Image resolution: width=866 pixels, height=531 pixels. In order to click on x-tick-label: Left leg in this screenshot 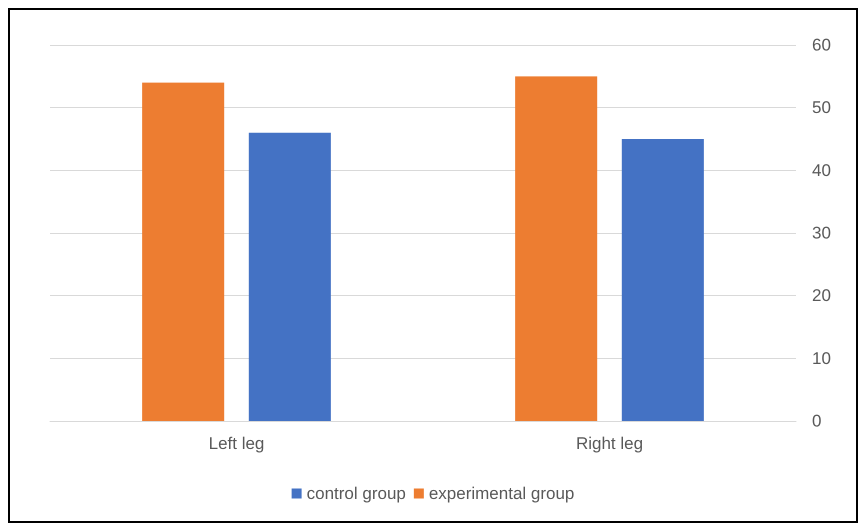, I will do `click(236, 443)`.